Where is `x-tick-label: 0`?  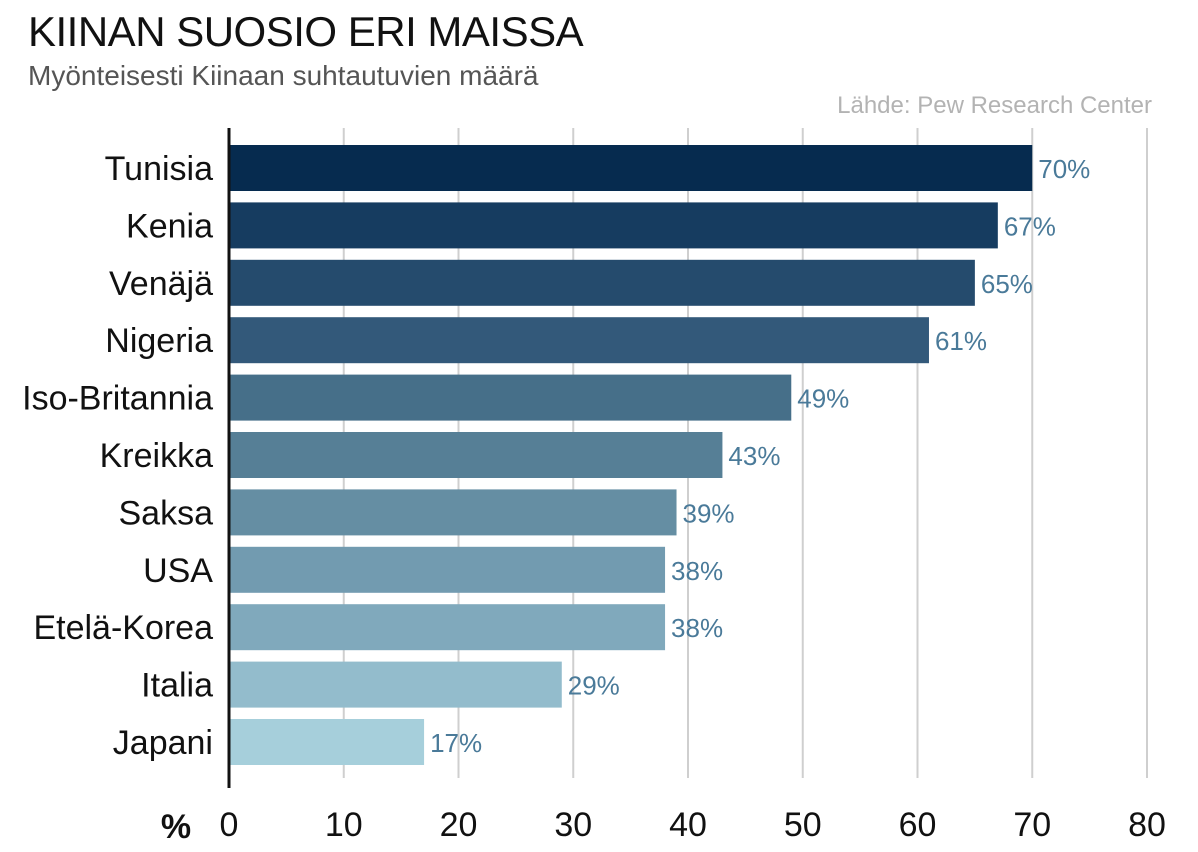 x-tick-label: 0 is located at coordinates (229, 825).